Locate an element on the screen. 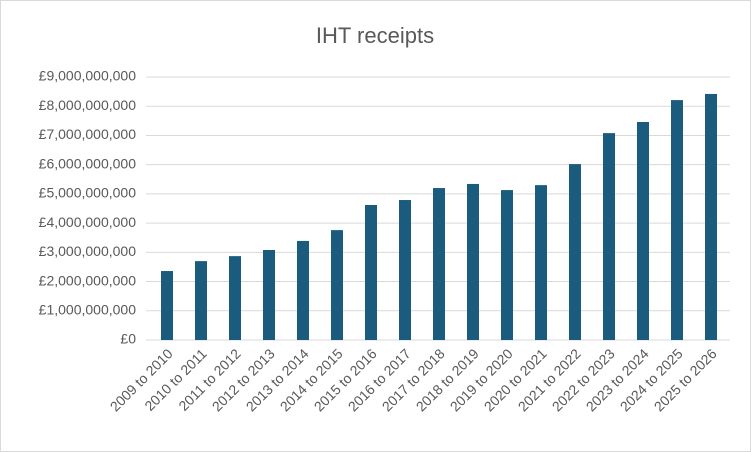  y-tick-label: £6,000,000,000 is located at coordinates (88, 163).